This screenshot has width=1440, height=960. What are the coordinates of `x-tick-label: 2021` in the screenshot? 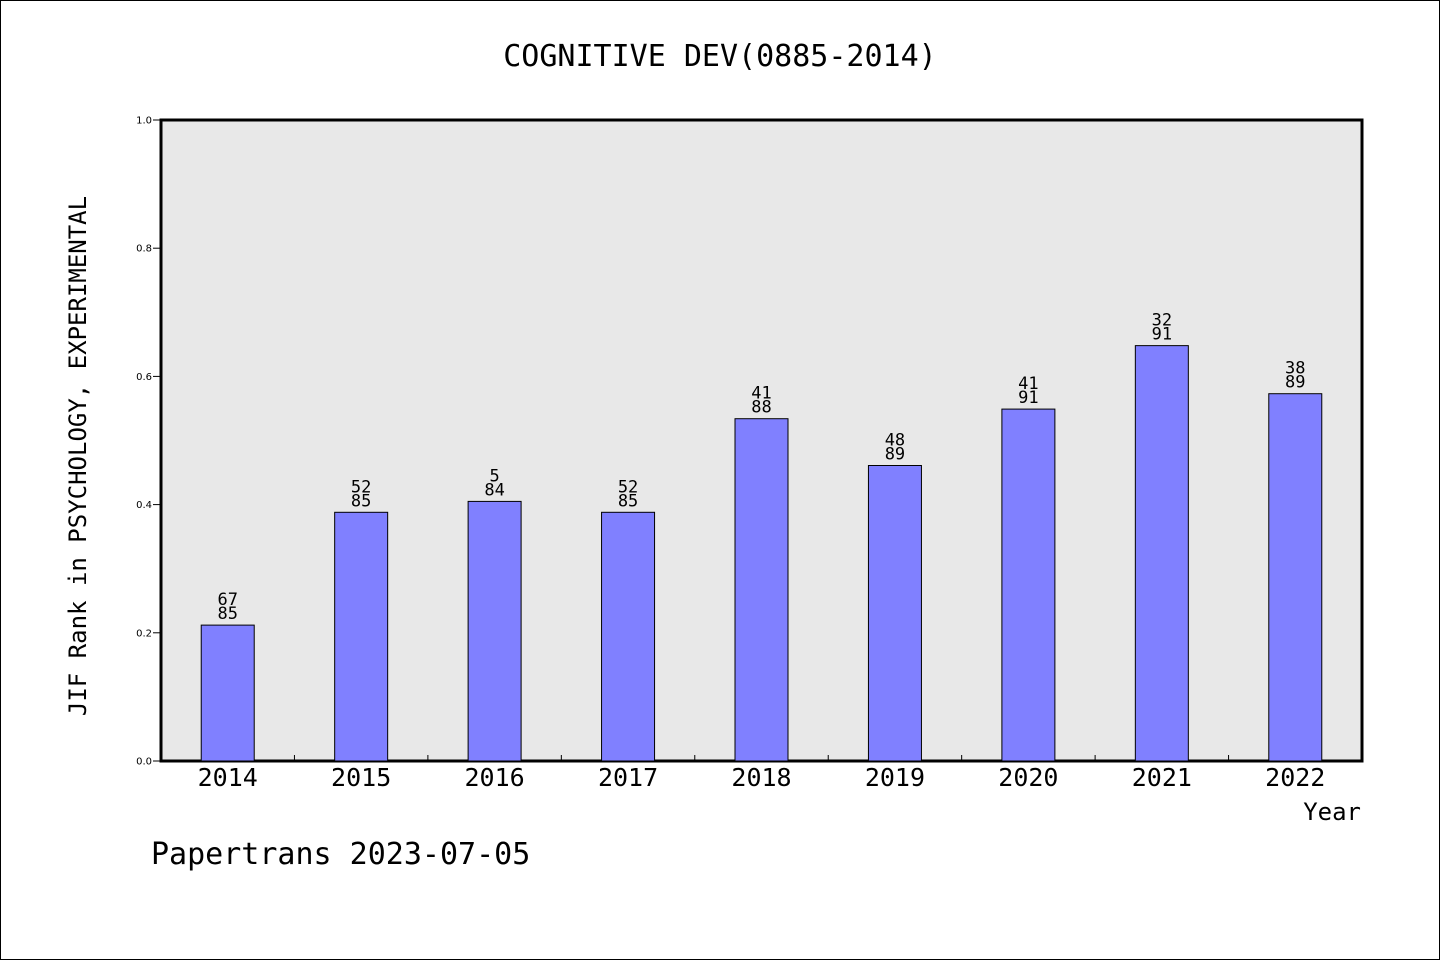 It's located at (1162, 777).